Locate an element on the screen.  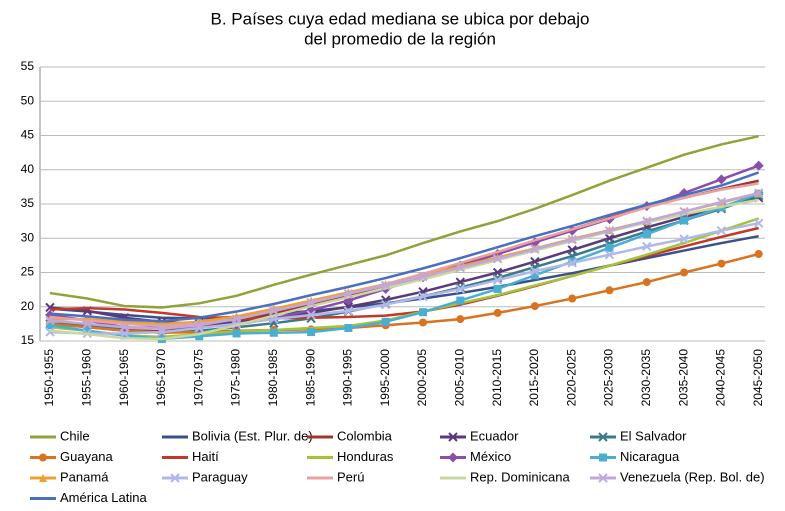
x-tick-label: 2030-2035 is located at coordinates (646, 378).